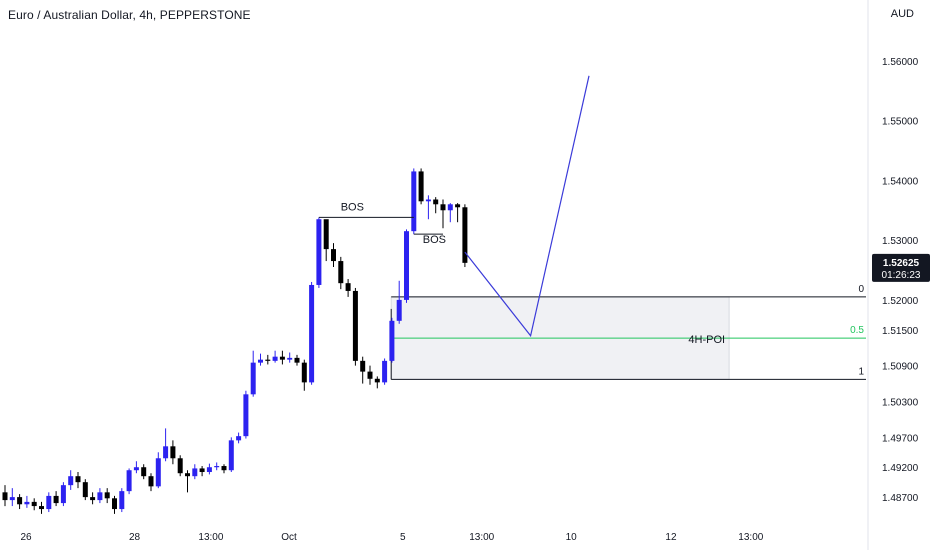 The height and width of the screenshot is (550, 932). Describe the element at coordinates (135, 537) in the screenshot. I see `x-tick-label: 28` at that location.